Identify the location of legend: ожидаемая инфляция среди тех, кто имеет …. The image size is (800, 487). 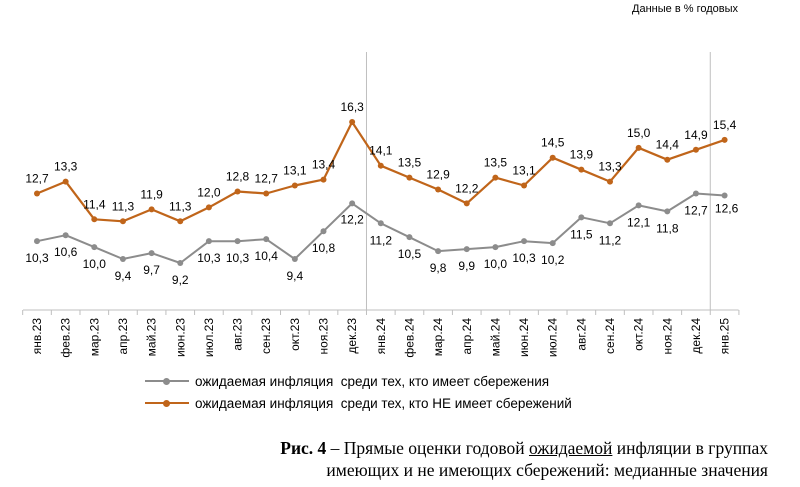
(358, 392).